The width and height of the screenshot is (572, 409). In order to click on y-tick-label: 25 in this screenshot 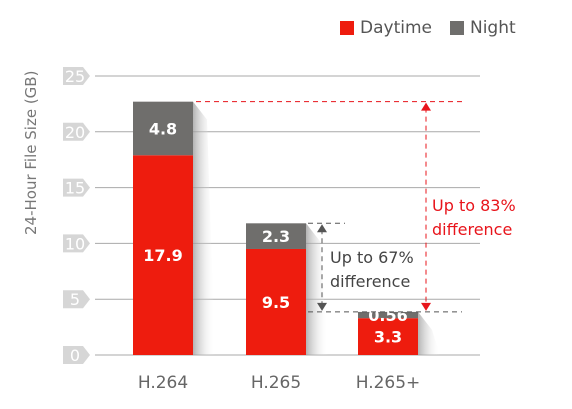, I will do `click(75, 76)`.